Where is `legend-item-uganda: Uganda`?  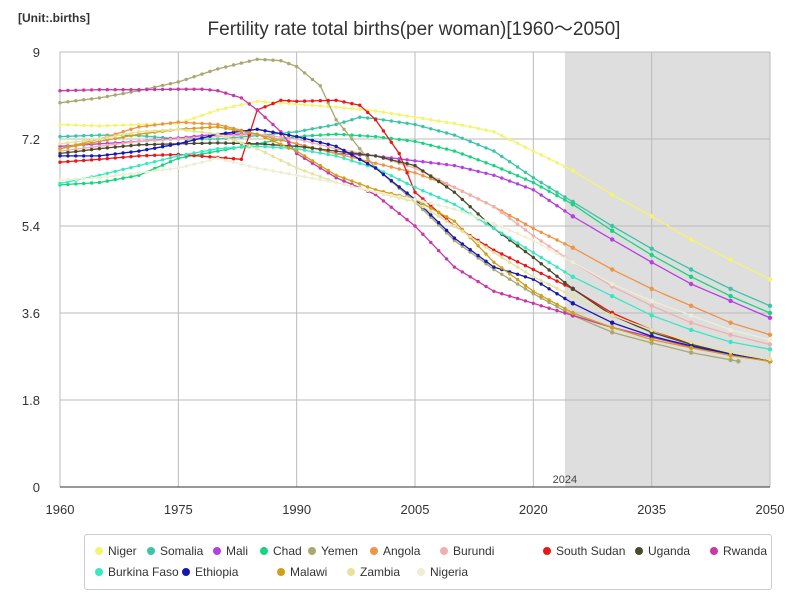 legend-item-uganda: Uganda is located at coordinates (662, 551).